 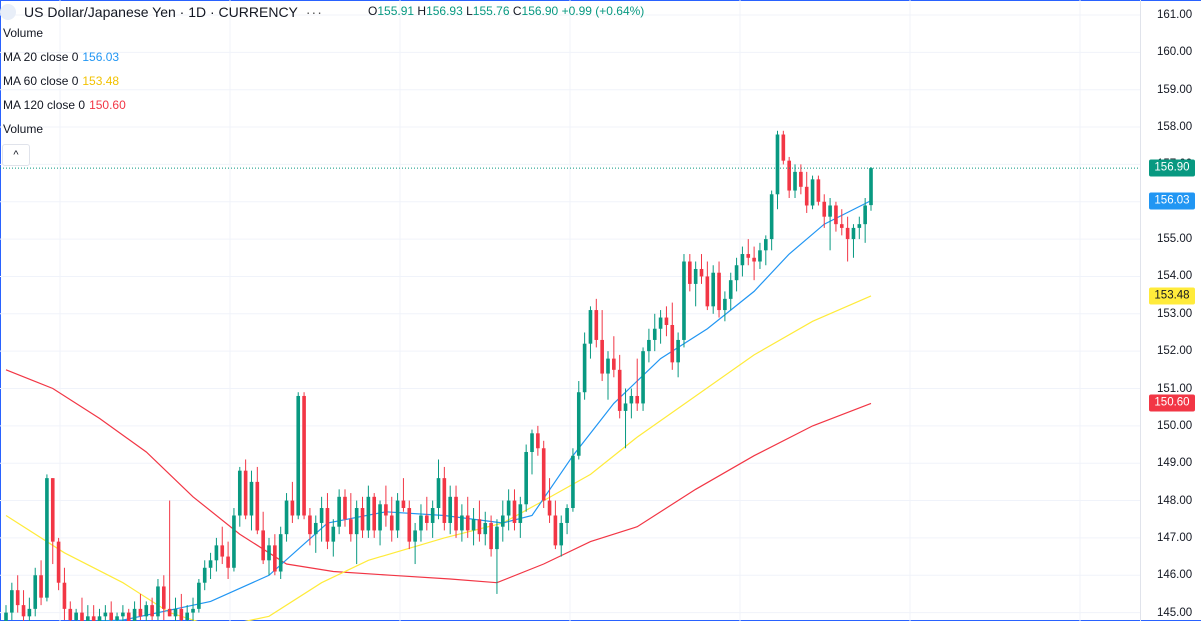 I want to click on low-value: 155.76, so click(x=491, y=11).